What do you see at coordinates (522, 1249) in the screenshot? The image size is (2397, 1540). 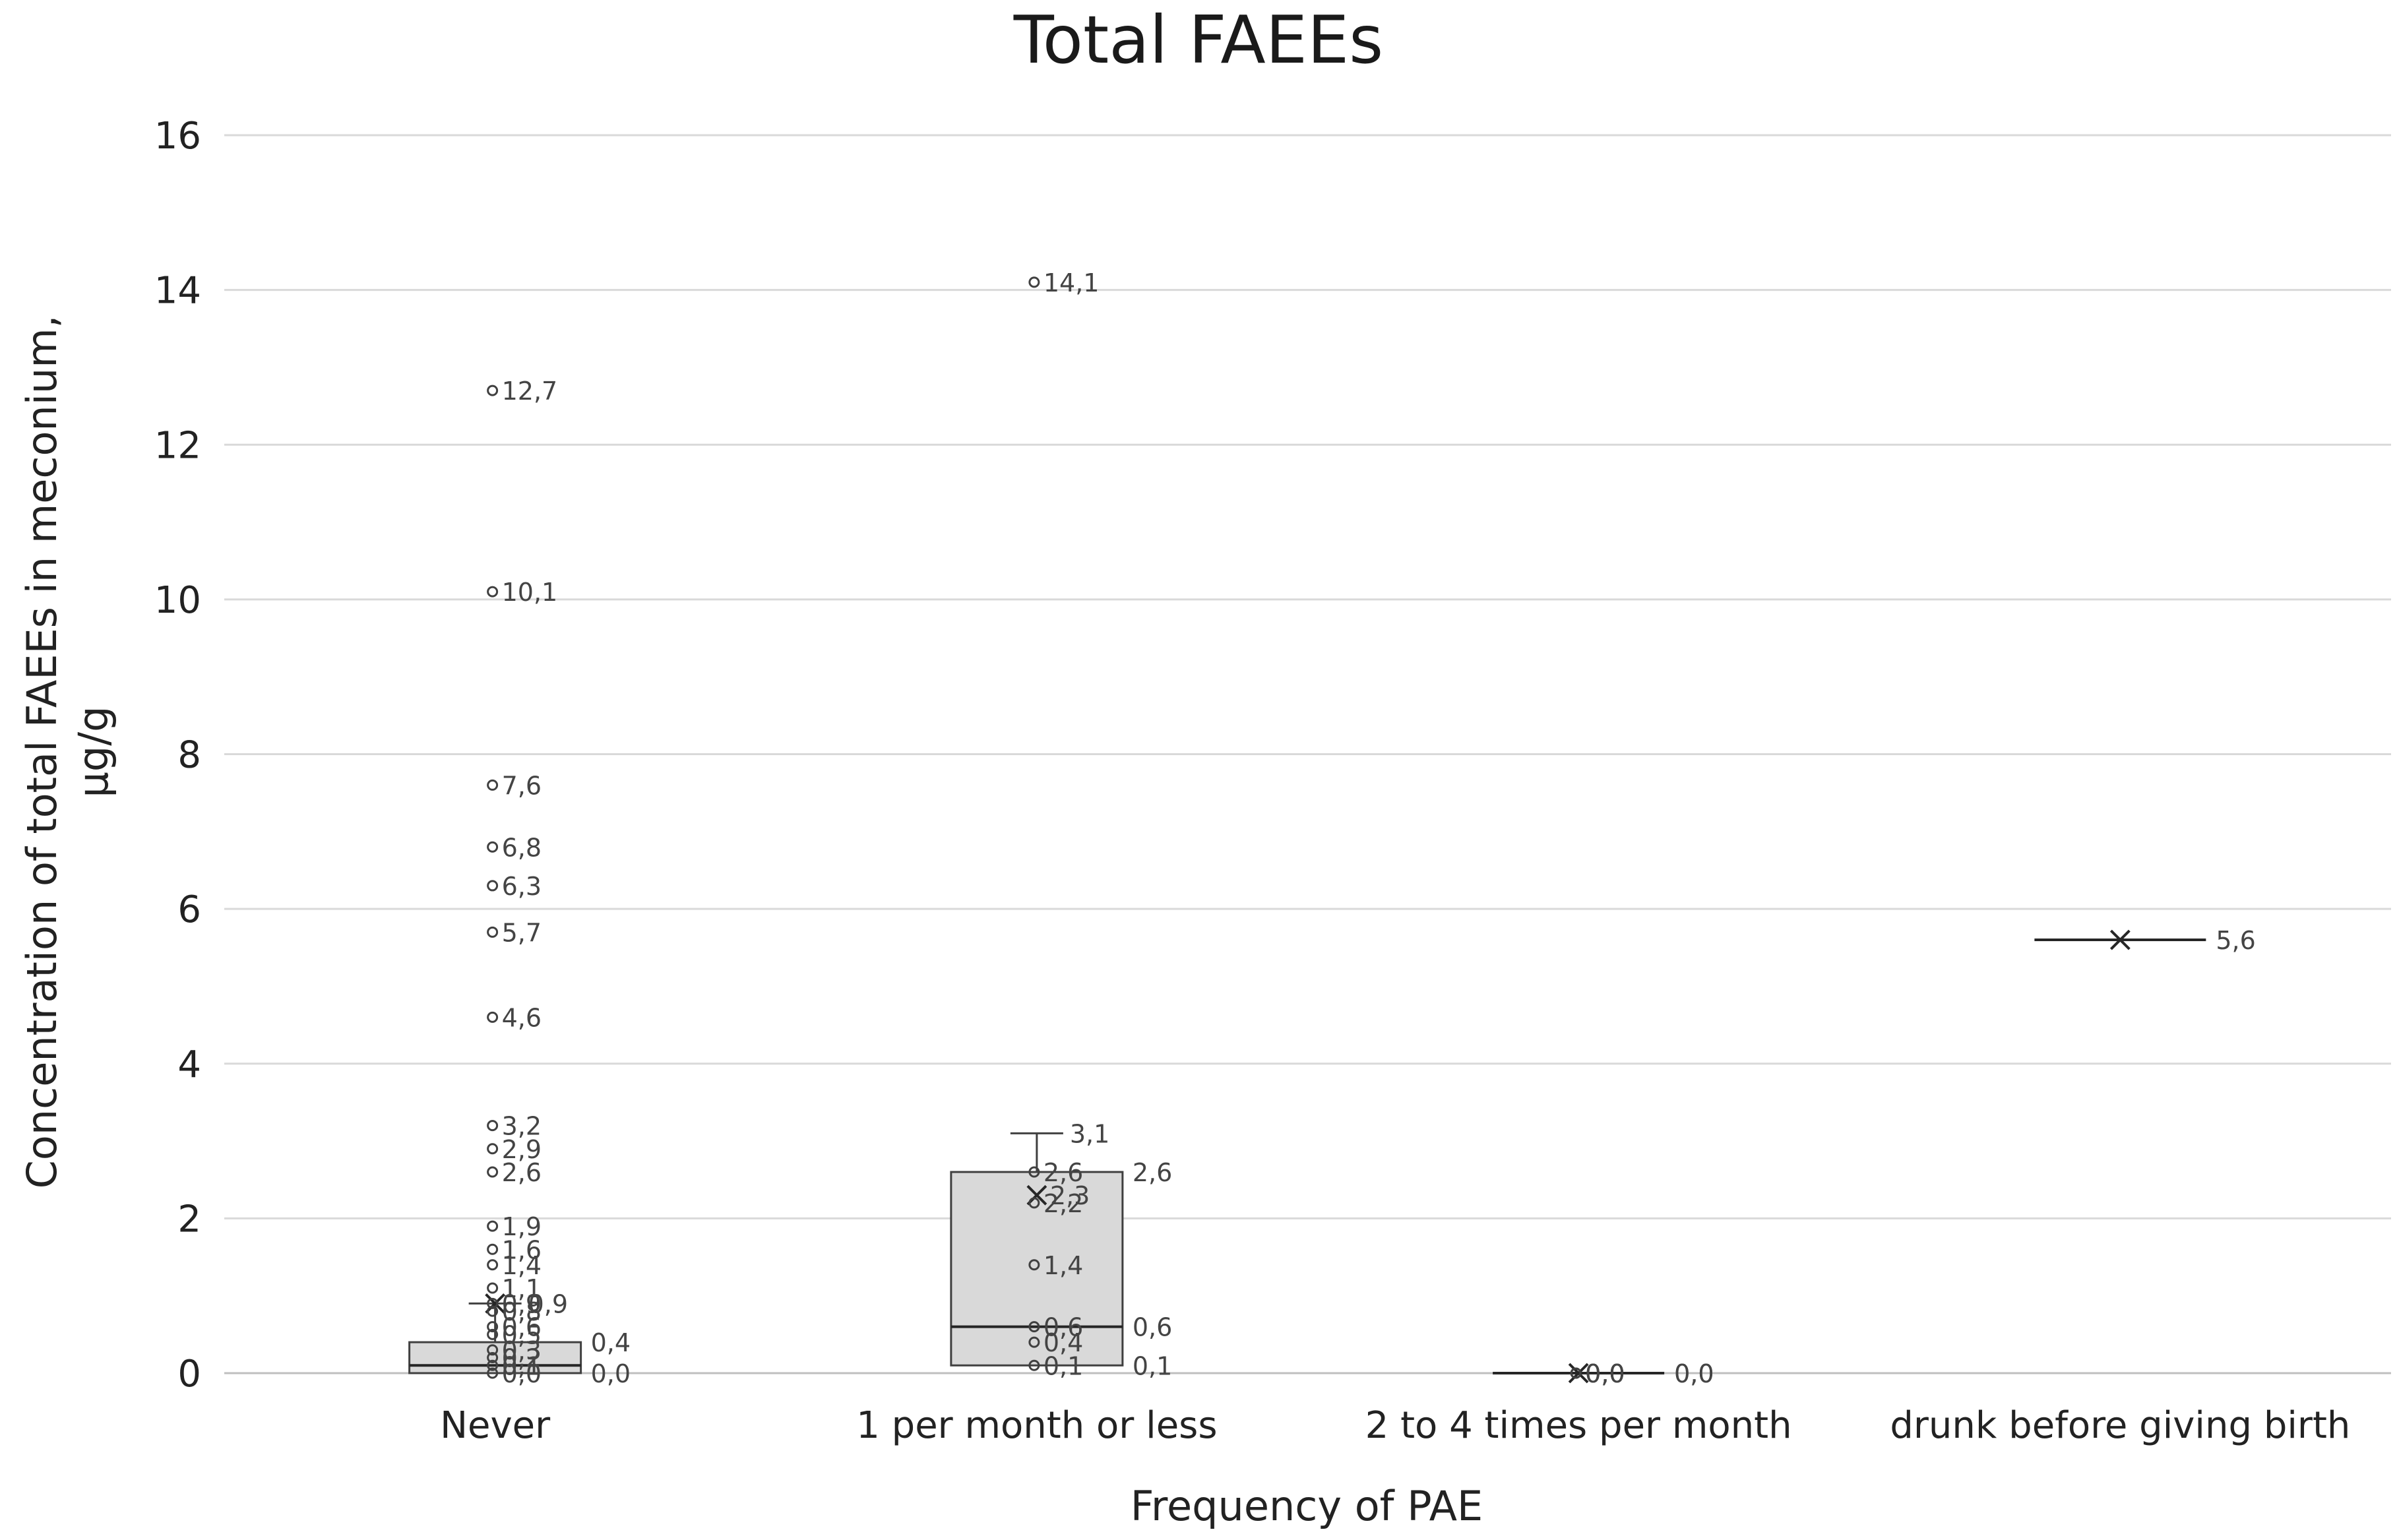 I see `outlier-label: 1,6` at bounding box center [522, 1249].